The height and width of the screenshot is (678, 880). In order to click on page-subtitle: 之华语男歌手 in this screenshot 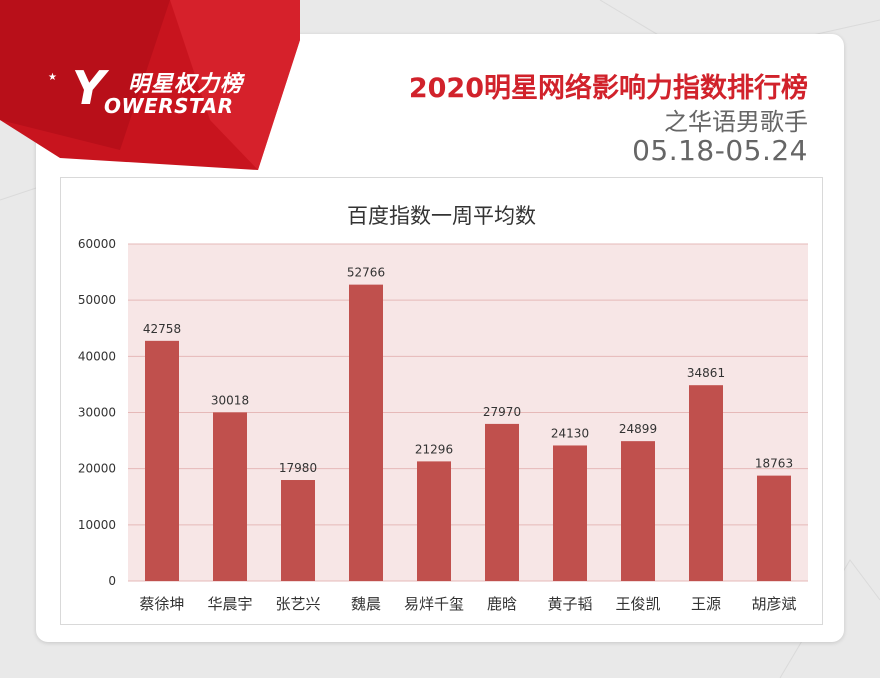, I will do `click(736, 122)`.